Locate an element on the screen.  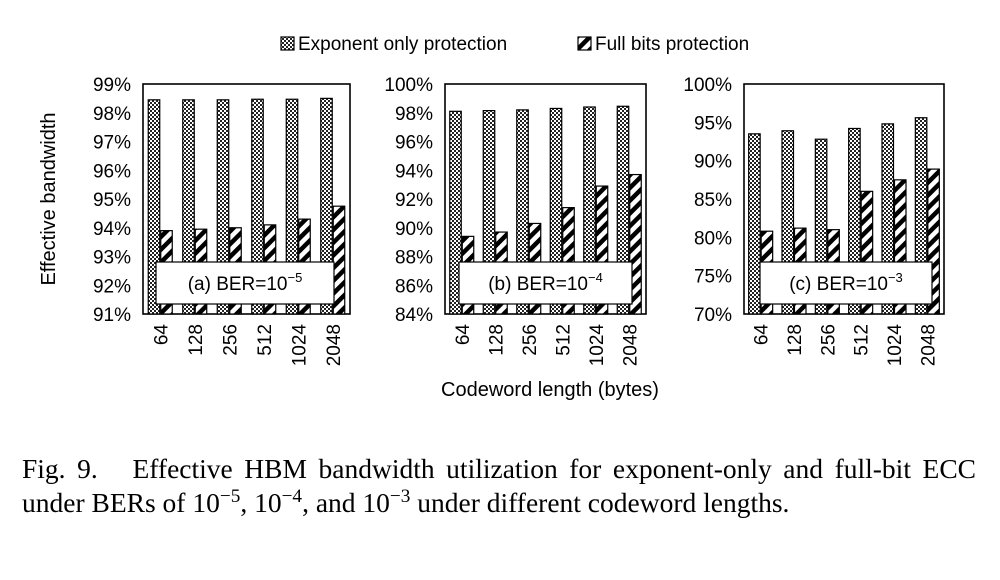
caption-power-3: 10−3 is located at coordinates (386, 502).